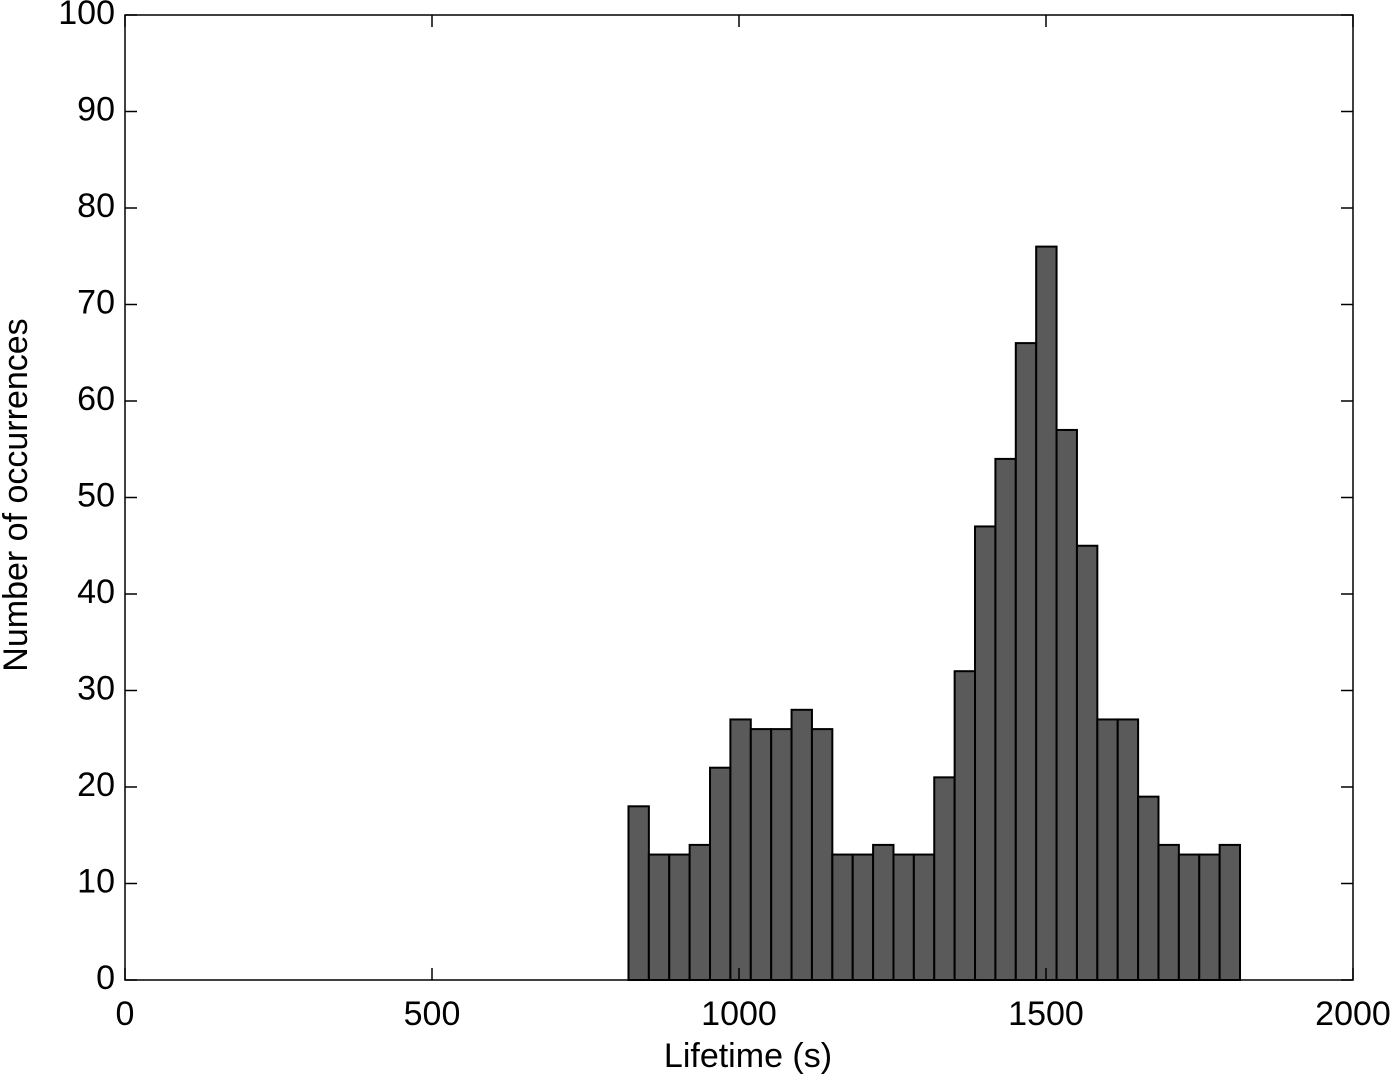 Image resolution: width=1400 pixels, height=1085 pixels. I want to click on x-tick-label: 1500, so click(1046, 1014).